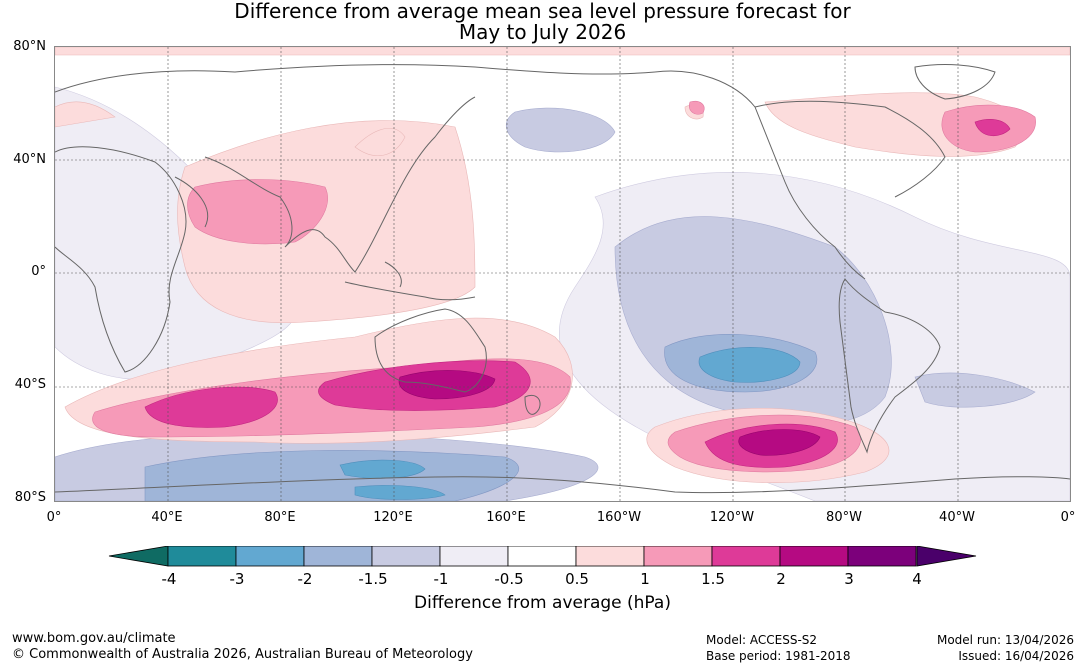  What do you see at coordinates (849, 579) in the screenshot?
I see `colorbar-tick: 3` at bounding box center [849, 579].